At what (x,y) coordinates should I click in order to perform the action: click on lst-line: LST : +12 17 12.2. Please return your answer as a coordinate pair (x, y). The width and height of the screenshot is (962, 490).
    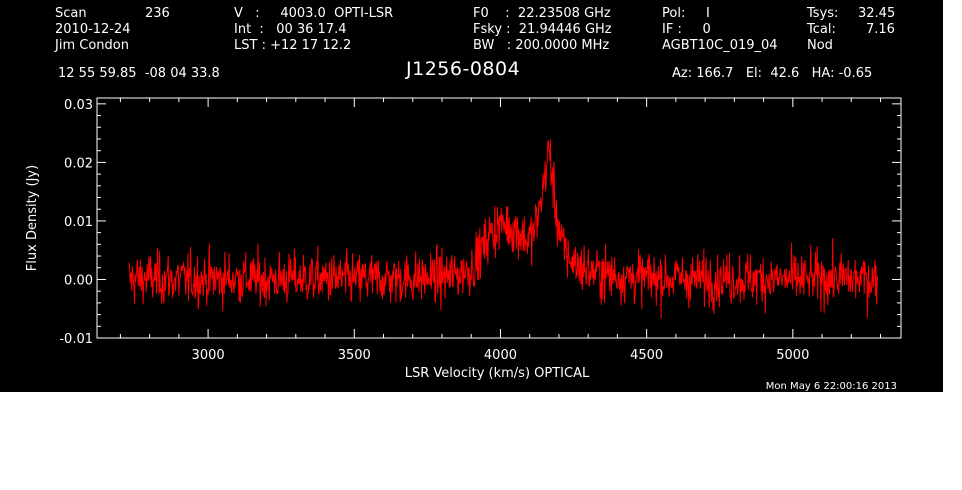
    Looking at the image, I should click on (293, 45).